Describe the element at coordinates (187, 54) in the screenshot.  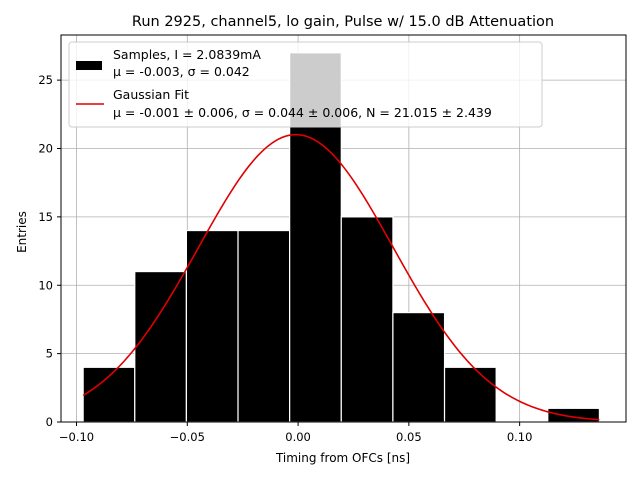
I see `legend-label-samples: Samples, I = 2.0839mA` at that location.